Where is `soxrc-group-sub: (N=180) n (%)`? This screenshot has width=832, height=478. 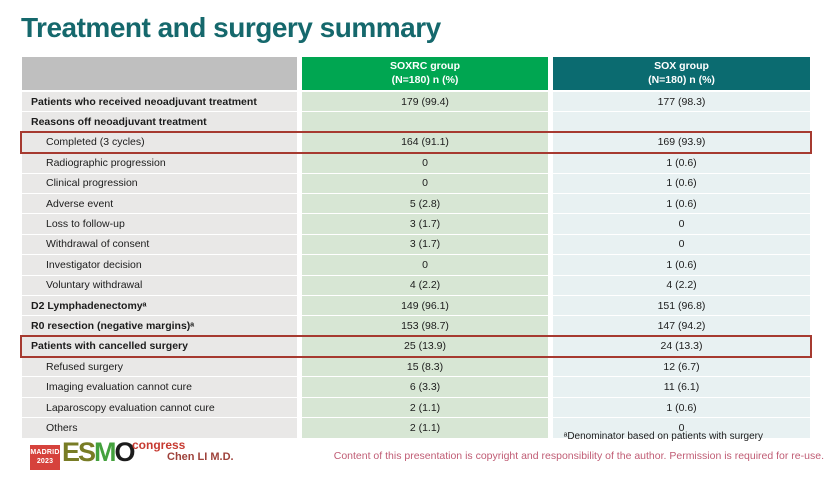 soxrc-group-sub: (N=180) n (%) is located at coordinates (425, 79).